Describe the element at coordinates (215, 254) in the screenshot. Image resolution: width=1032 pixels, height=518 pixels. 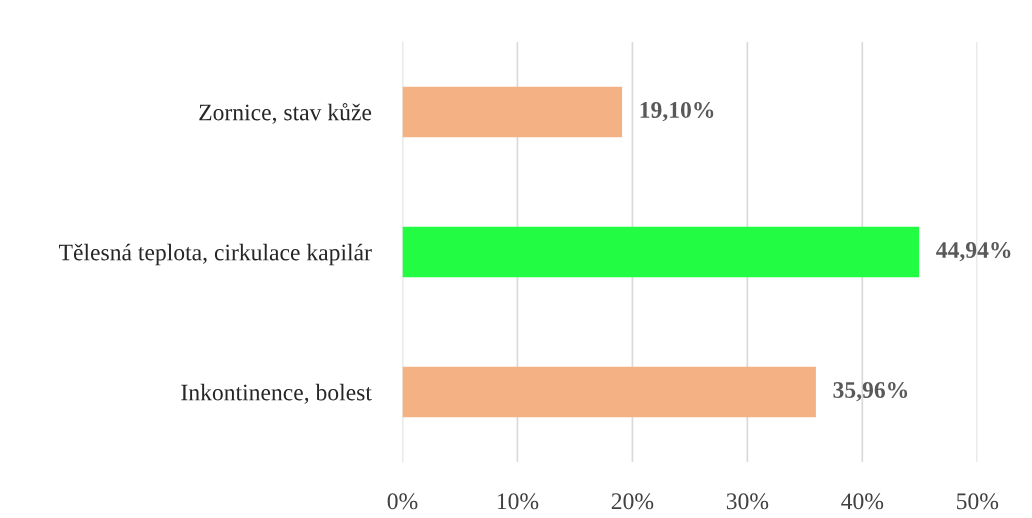
I see `y-tick-label: Tělesná teplota, cirkulace kapilár` at that location.